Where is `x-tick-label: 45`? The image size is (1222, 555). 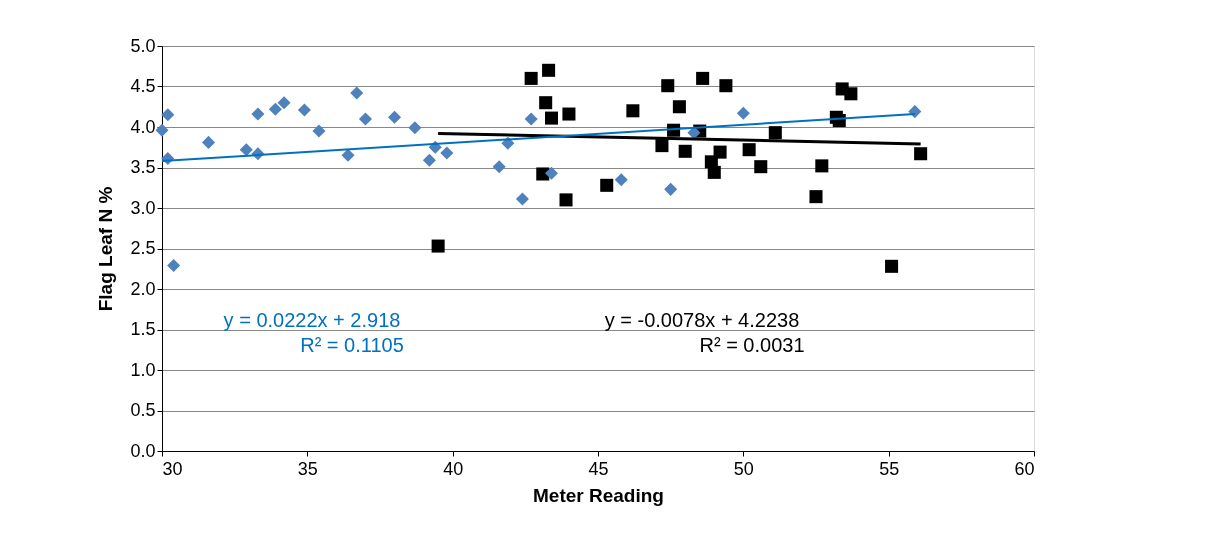 x-tick-label: 45 is located at coordinates (598, 468).